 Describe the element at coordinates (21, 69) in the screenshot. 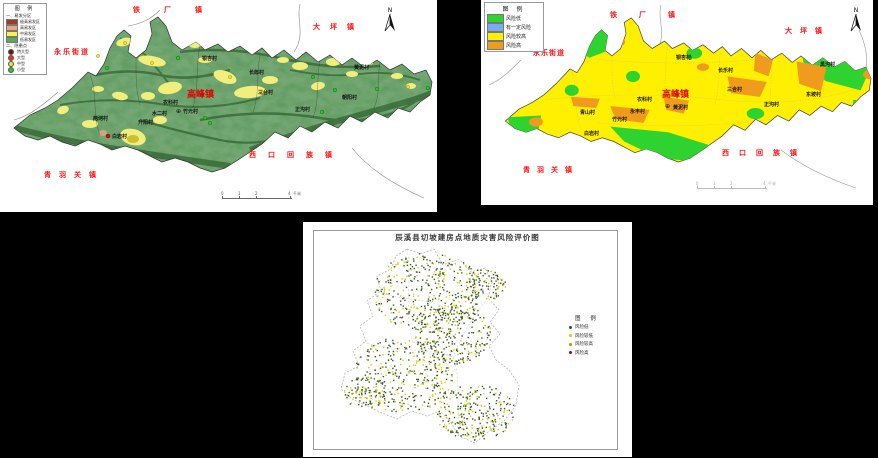

I see `legend-label: 小型` at that location.